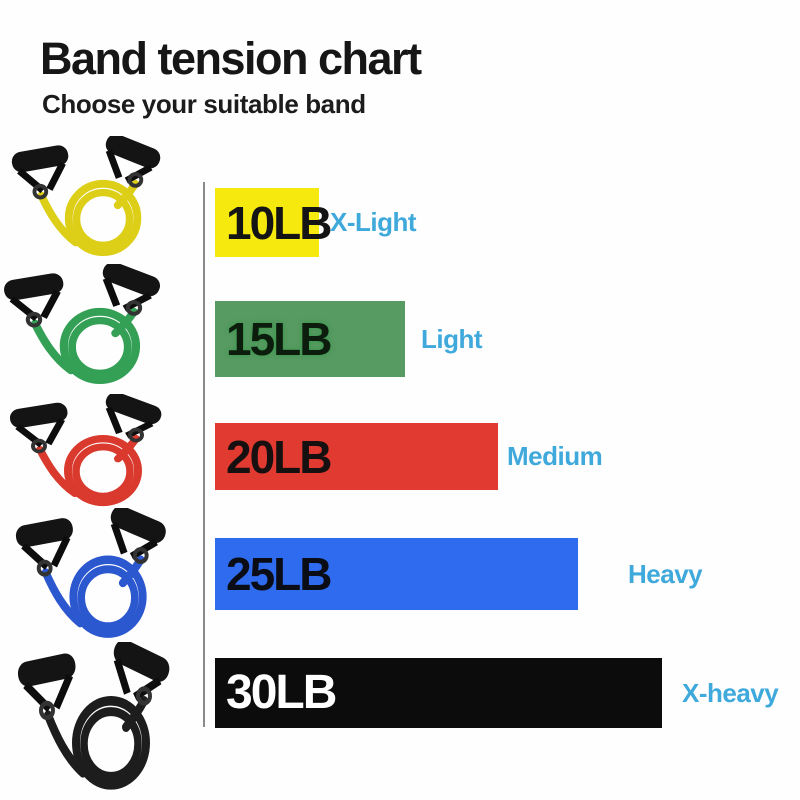 The height and width of the screenshot is (800, 800). Describe the element at coordinates (281, 692) in the screenshot. I see `weight-label: 30LB` at that location.